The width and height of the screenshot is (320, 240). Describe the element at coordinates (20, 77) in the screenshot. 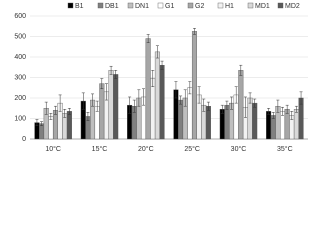

I see `y-tick-label: 300` at that location.